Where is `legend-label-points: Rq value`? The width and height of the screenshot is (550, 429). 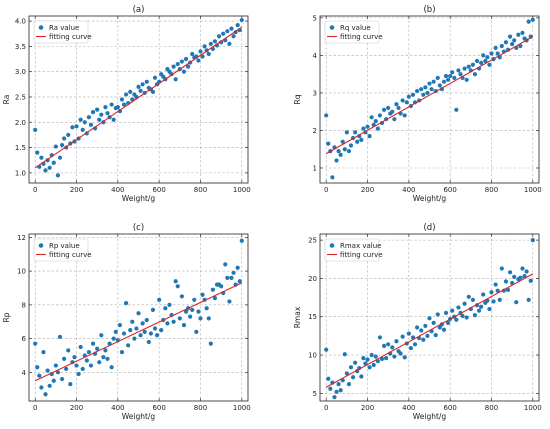 legend-label-points: Rq value is located at coordinates (355, 28).